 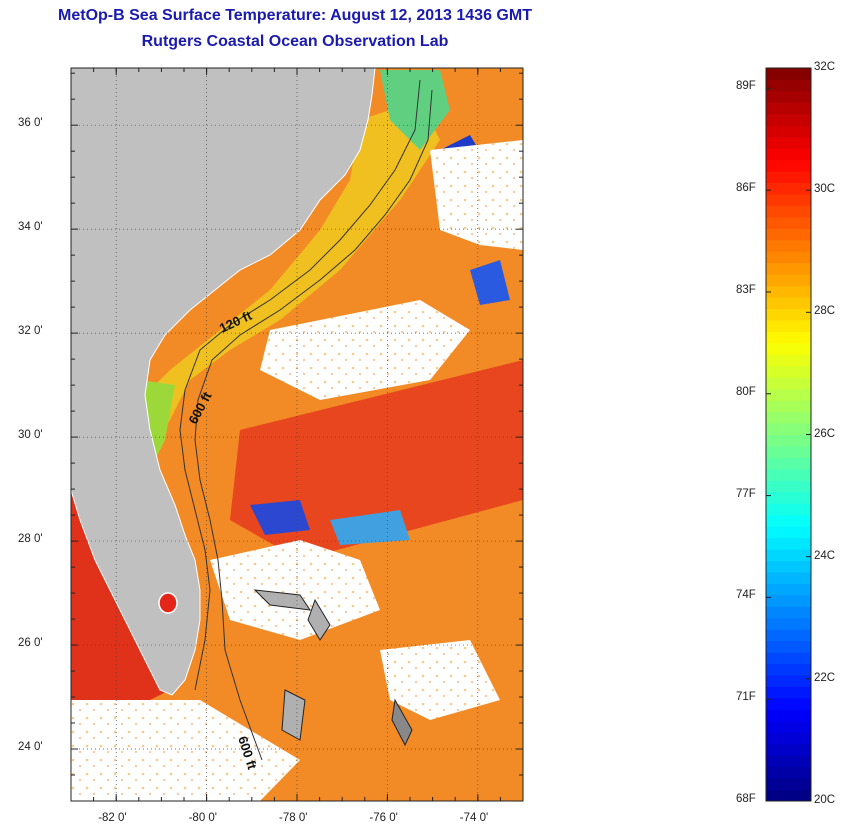 What do you see at coordinates (440, 680) in the screenshot?
I see `cloud-mass-bahamas` at bounding box center [440, 680].